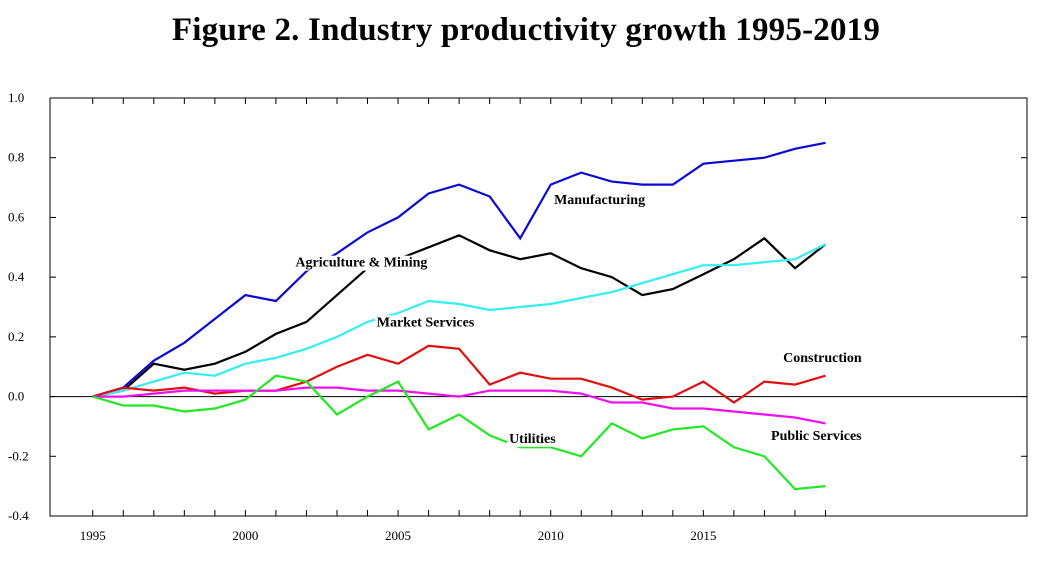 The image size is (1052, 572). What do you see at coordinates (16, 97) in the screenshot?
I see `y-tick-label: 1.0` at bounding box center [16, 97].